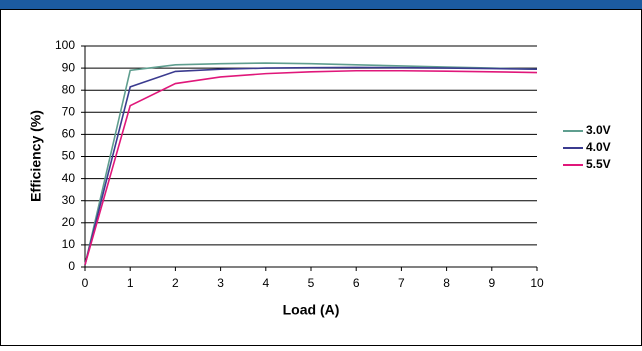 Image resolution: width=642 pixels, height=351 pixels. I want to click on y-tick-label: 10, so click(69, 244).